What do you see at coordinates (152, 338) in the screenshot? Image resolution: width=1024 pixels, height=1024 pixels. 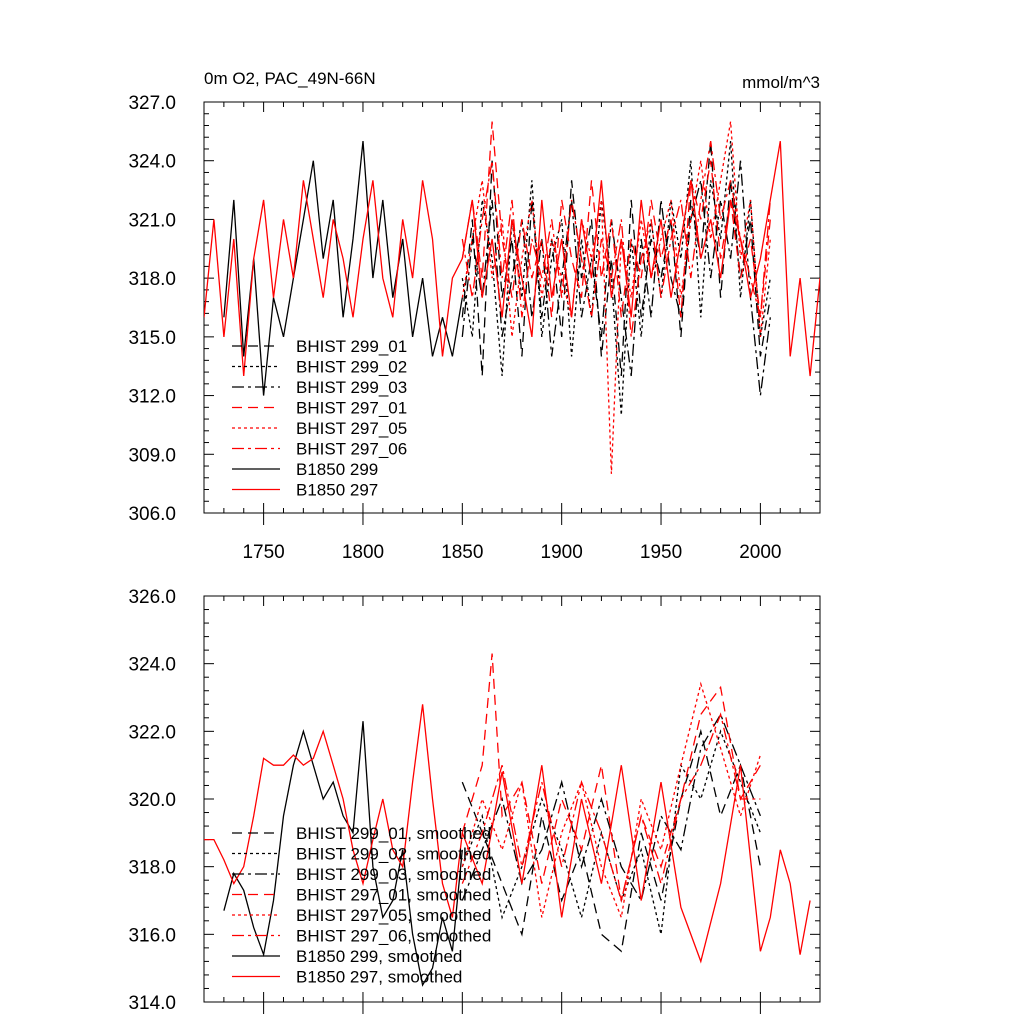 I see `y-tick-label: 315.0` at bounding box center [152, 338].